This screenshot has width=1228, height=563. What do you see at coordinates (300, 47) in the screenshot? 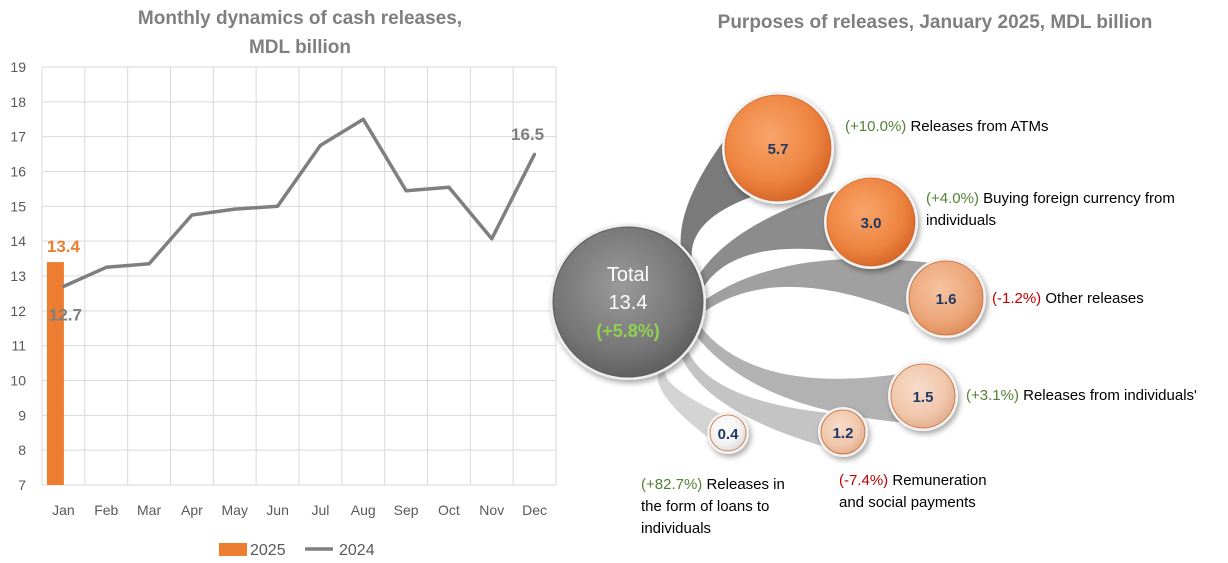
I see `left-title-line-2: MDL billion` at bounding box center [300, 47].